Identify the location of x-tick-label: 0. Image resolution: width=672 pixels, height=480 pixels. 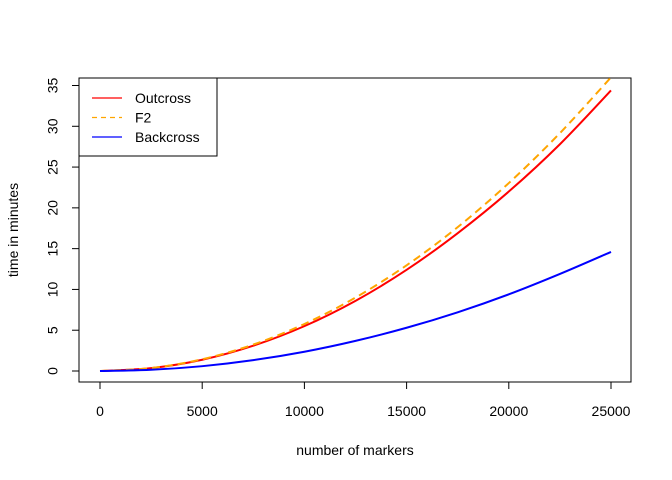
(100, 411).